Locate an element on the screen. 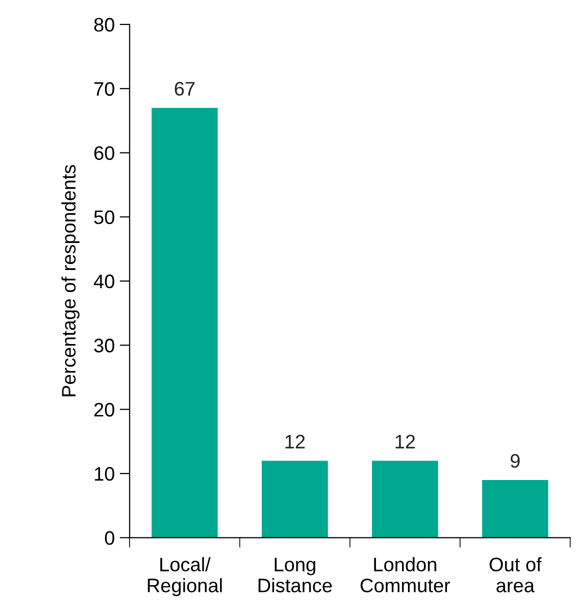  y-tick-label: 60 is located at coordinates (104, 153).